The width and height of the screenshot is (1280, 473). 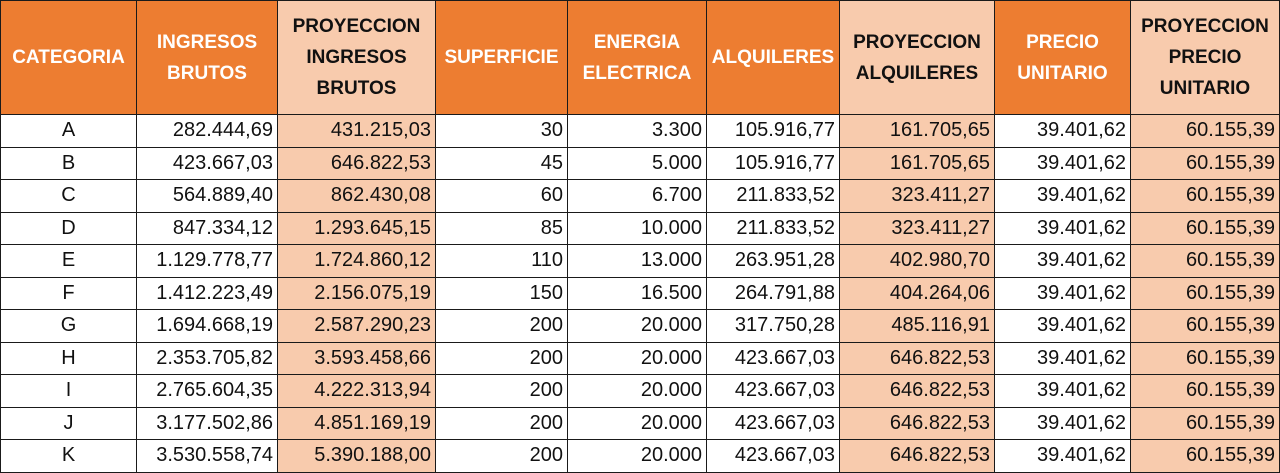 What do you see at coordinates (356, 358) in the screenshot?
I see `cell-proyeccion-ingresos-brutos: 3.593.458,66` at bounding box center [356, 358].